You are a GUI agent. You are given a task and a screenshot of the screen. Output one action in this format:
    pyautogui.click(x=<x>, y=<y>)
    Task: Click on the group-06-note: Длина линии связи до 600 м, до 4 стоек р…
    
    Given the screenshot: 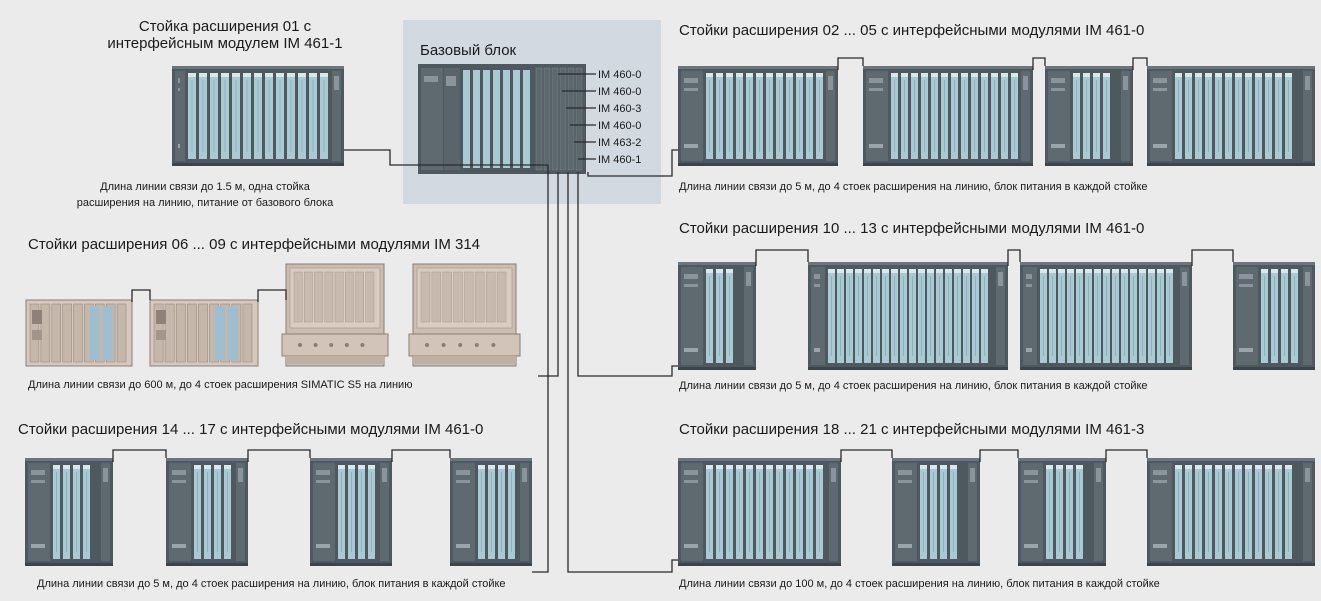 What is the action you would take?
    pyautogui.click(x=220, y=385)
    